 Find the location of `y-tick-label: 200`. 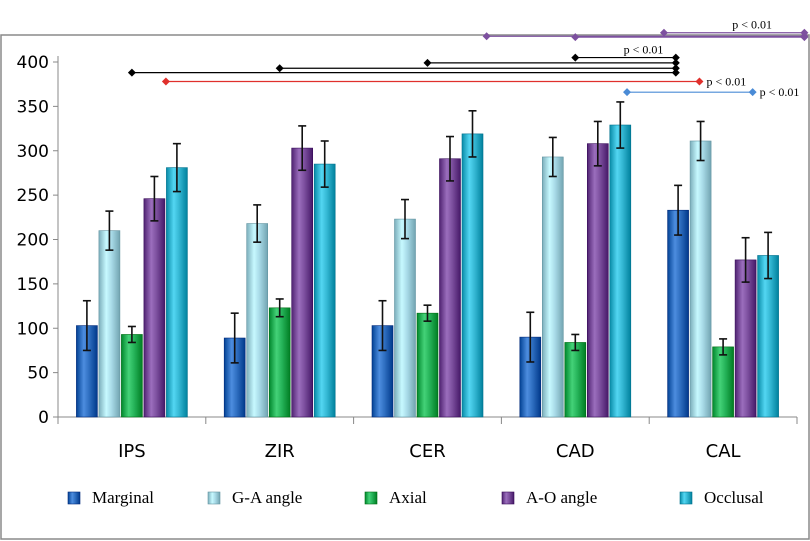

y-tick-label: 200 is located at coordinates (33, 241).